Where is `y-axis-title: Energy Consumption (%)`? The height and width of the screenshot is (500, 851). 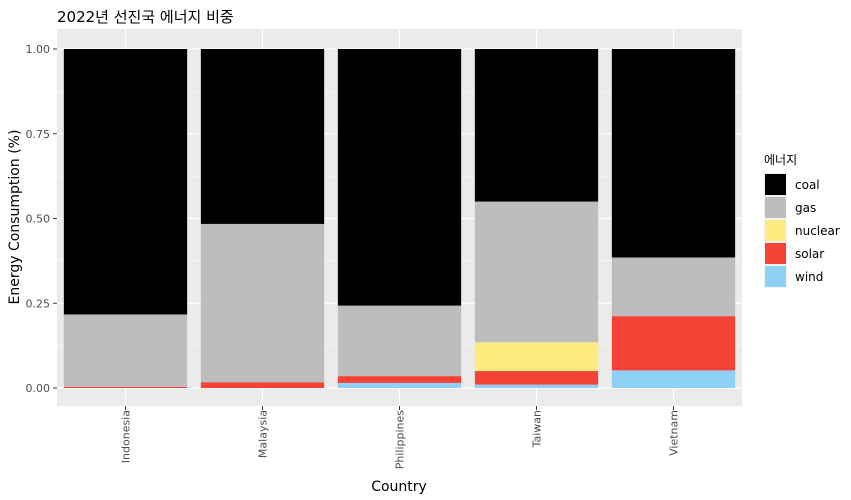 y-axis-title: Energy Consumption (%) is located at coordinates (15, 217).